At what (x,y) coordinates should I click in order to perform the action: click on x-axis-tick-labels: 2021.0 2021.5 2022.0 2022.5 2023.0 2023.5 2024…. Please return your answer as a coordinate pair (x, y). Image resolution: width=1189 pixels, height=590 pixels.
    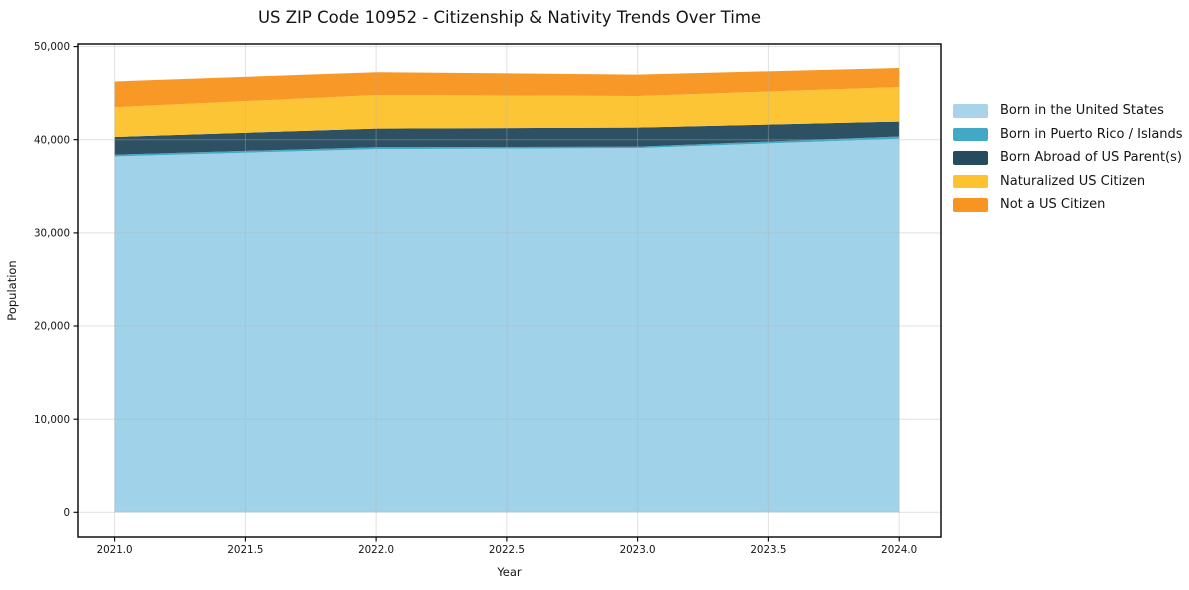
    Looking at the image, I should click on (507, 550).